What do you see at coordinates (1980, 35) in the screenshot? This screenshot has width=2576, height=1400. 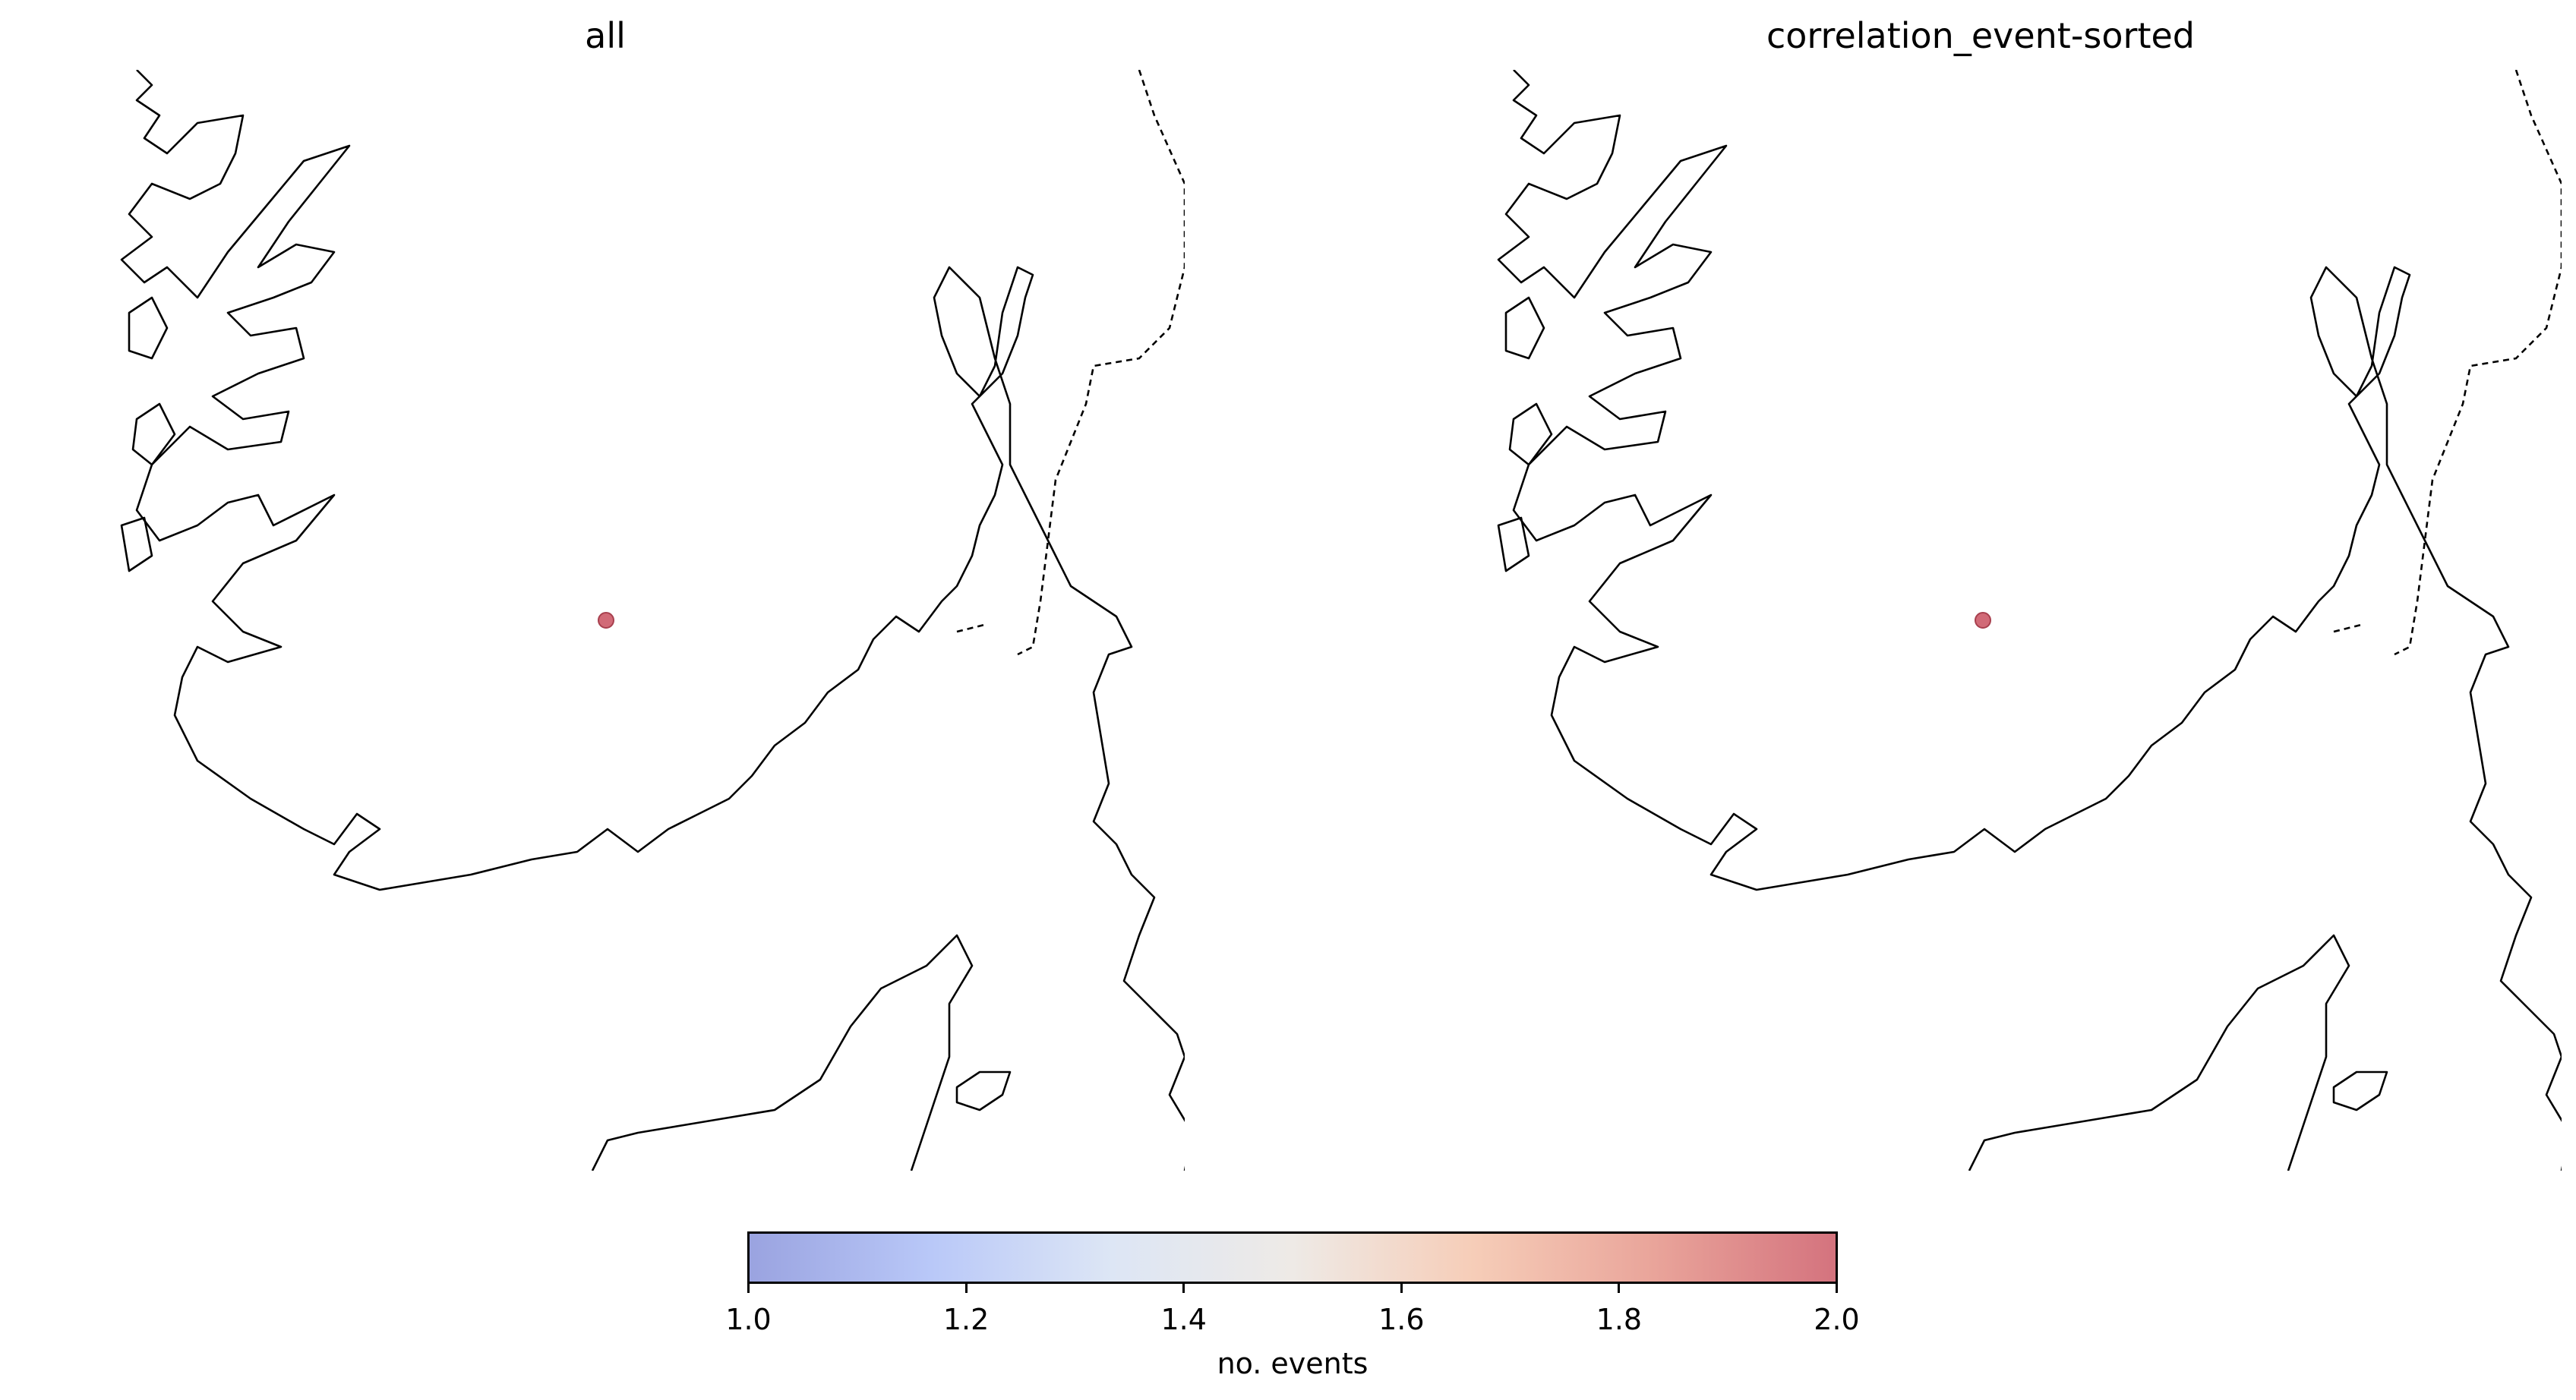 I see `panel-title-correlation: correlation_event-sorted` at bounding box center [1980, 35].